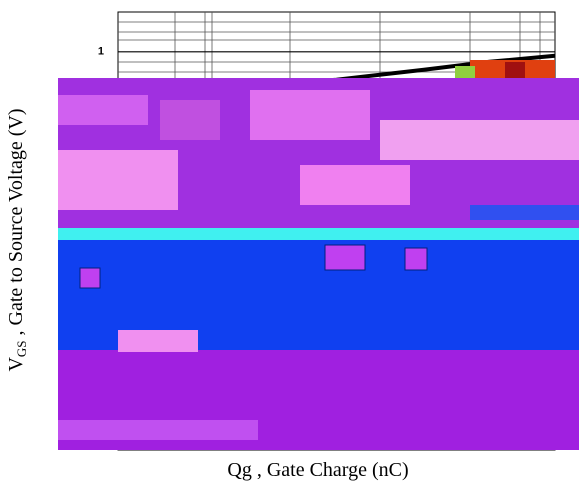 This screenshot has height=487, width=579. I want to click on y-label-symbol: V, so click(16, 364).